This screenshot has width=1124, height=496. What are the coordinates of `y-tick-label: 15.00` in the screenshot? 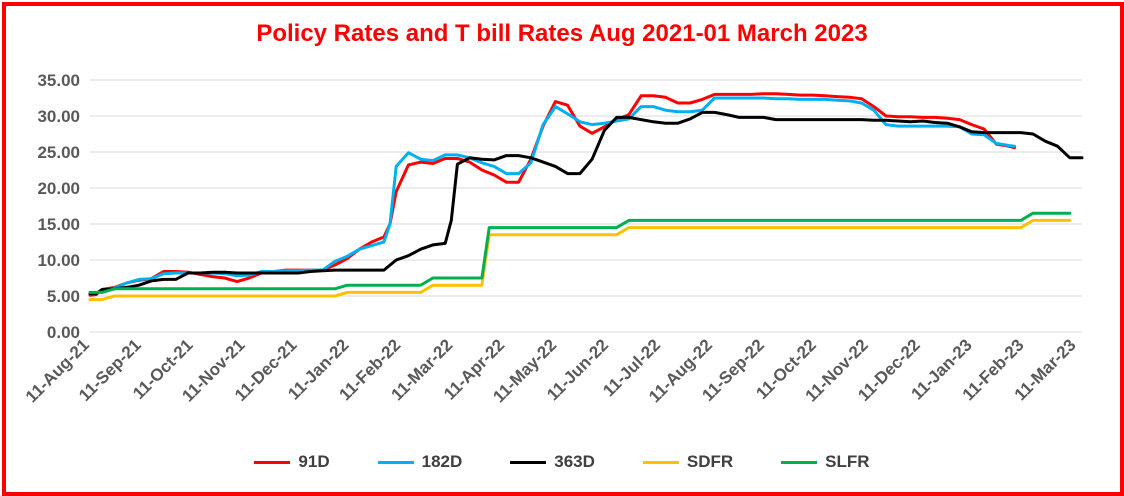 It's located at (58, 224).